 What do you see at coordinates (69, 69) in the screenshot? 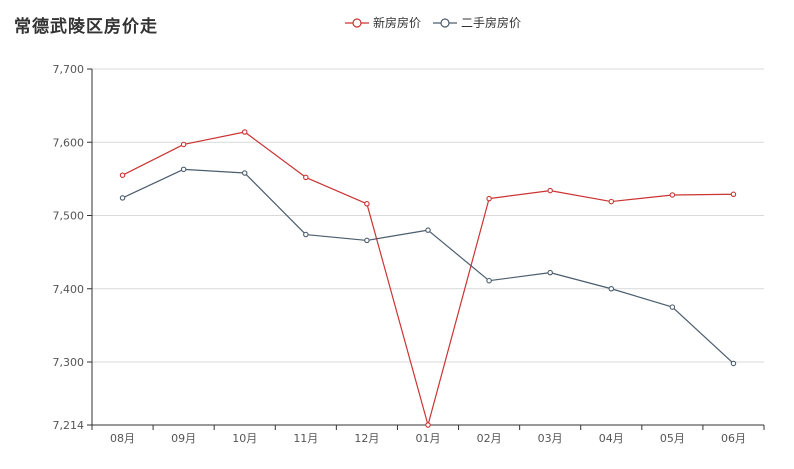
I see `y-tick-label: 7,700` at bounding box center [69, 69].